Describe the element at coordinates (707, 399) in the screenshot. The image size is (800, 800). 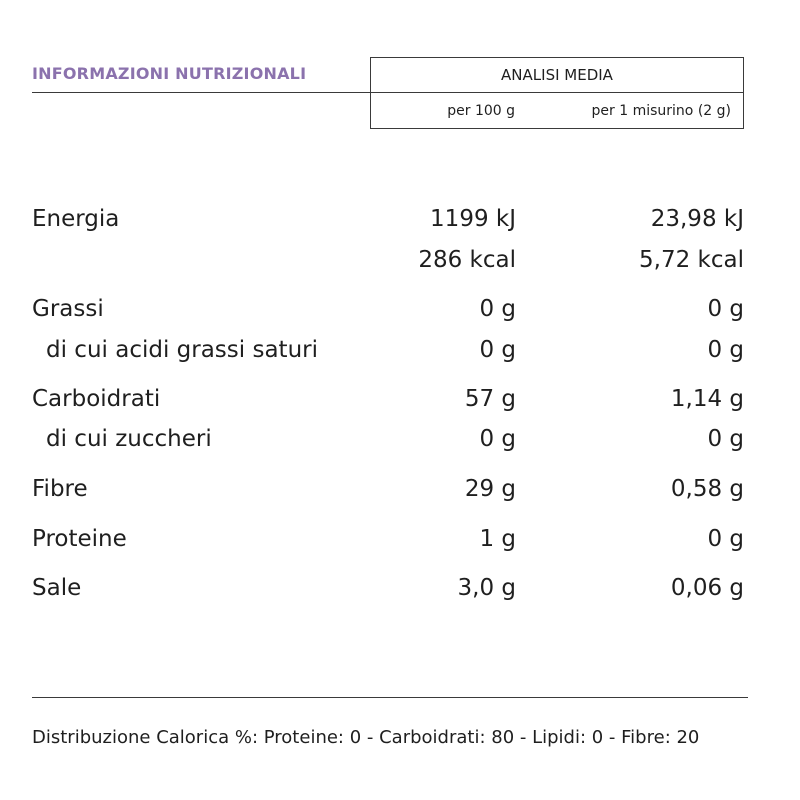
I see `value-carboidrati-per-serving: 1,14 g` at that location.